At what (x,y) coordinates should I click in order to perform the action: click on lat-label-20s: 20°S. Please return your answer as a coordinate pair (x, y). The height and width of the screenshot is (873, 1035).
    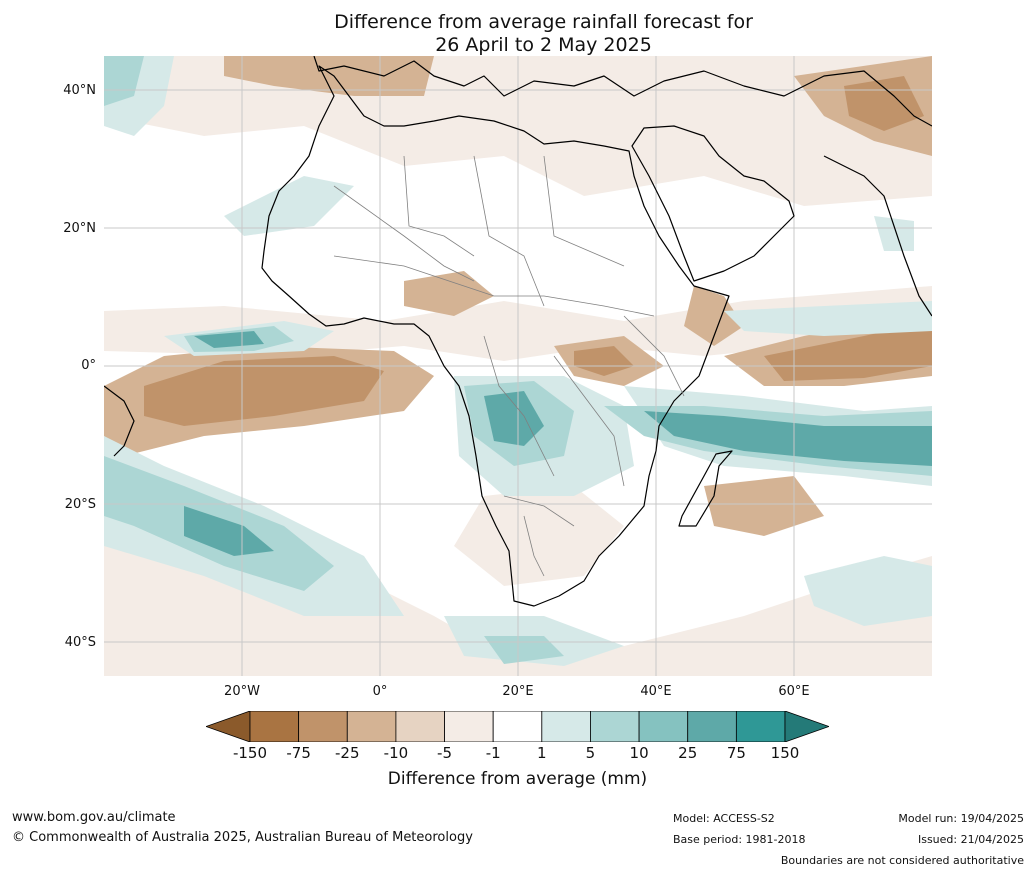
    Looking at the image, I should click on (80, 504).